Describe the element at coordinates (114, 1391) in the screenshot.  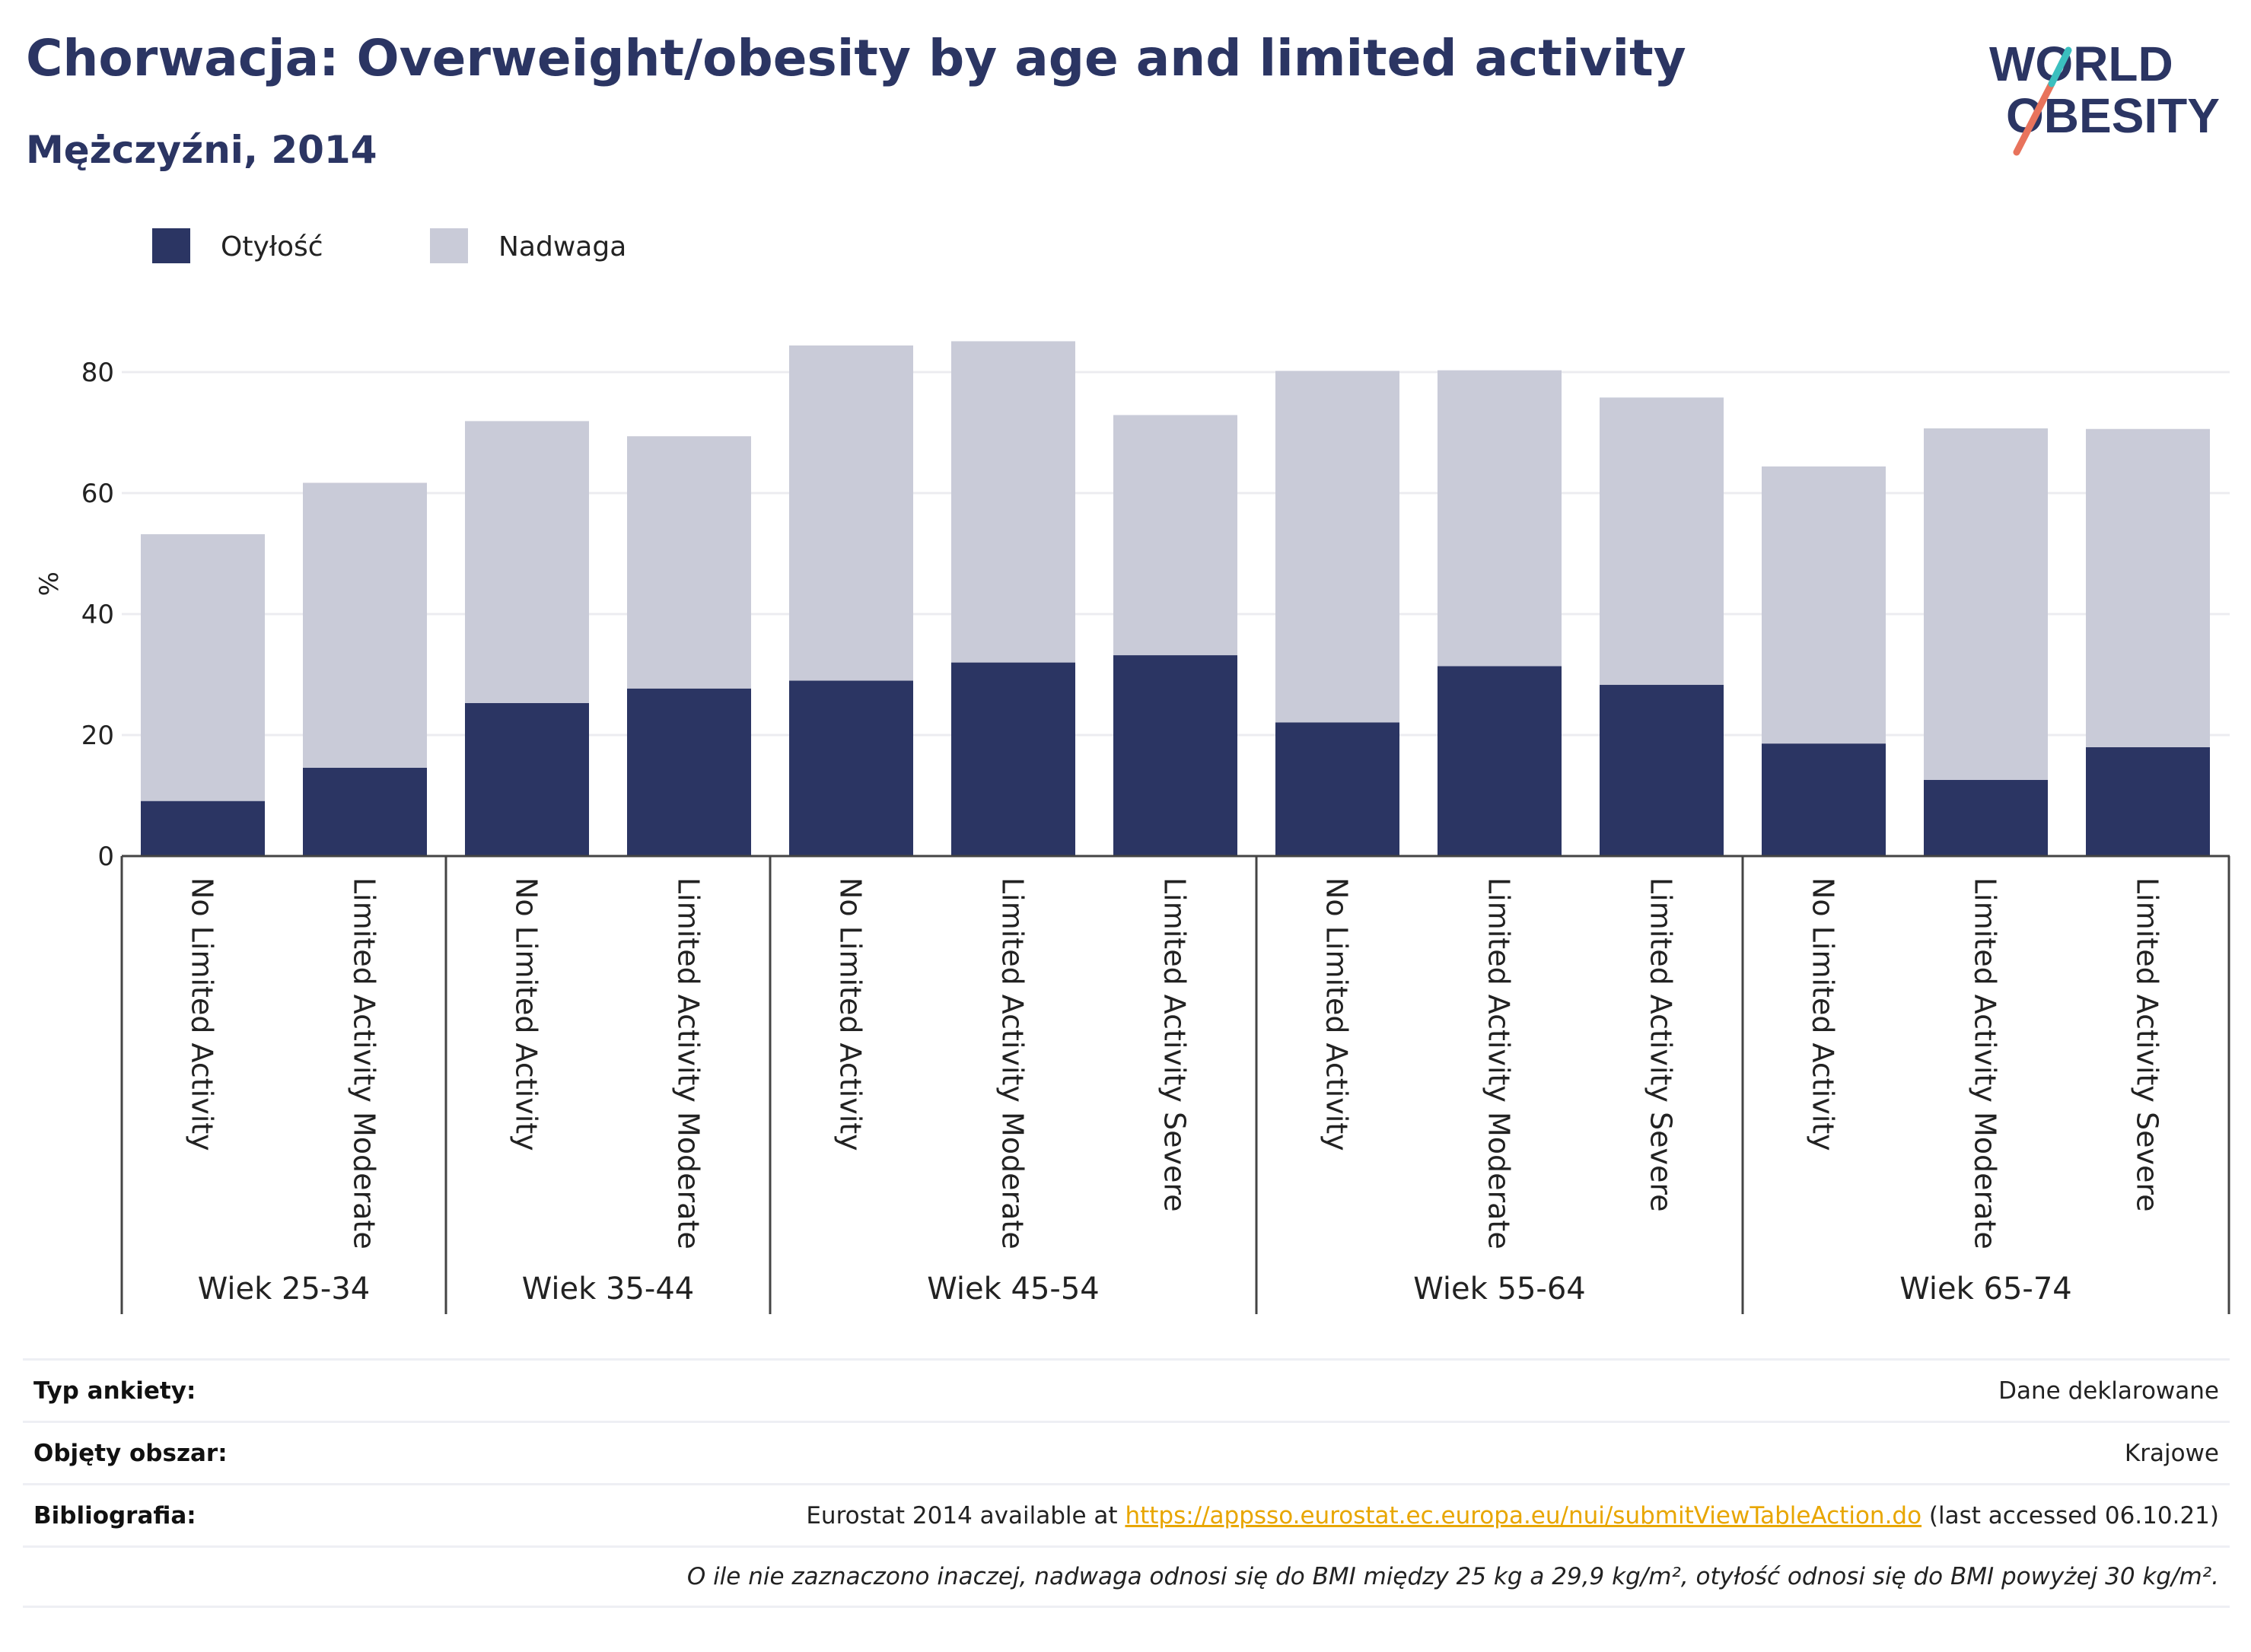
I see `survey-type-label: Typ ankiety:` at that location.